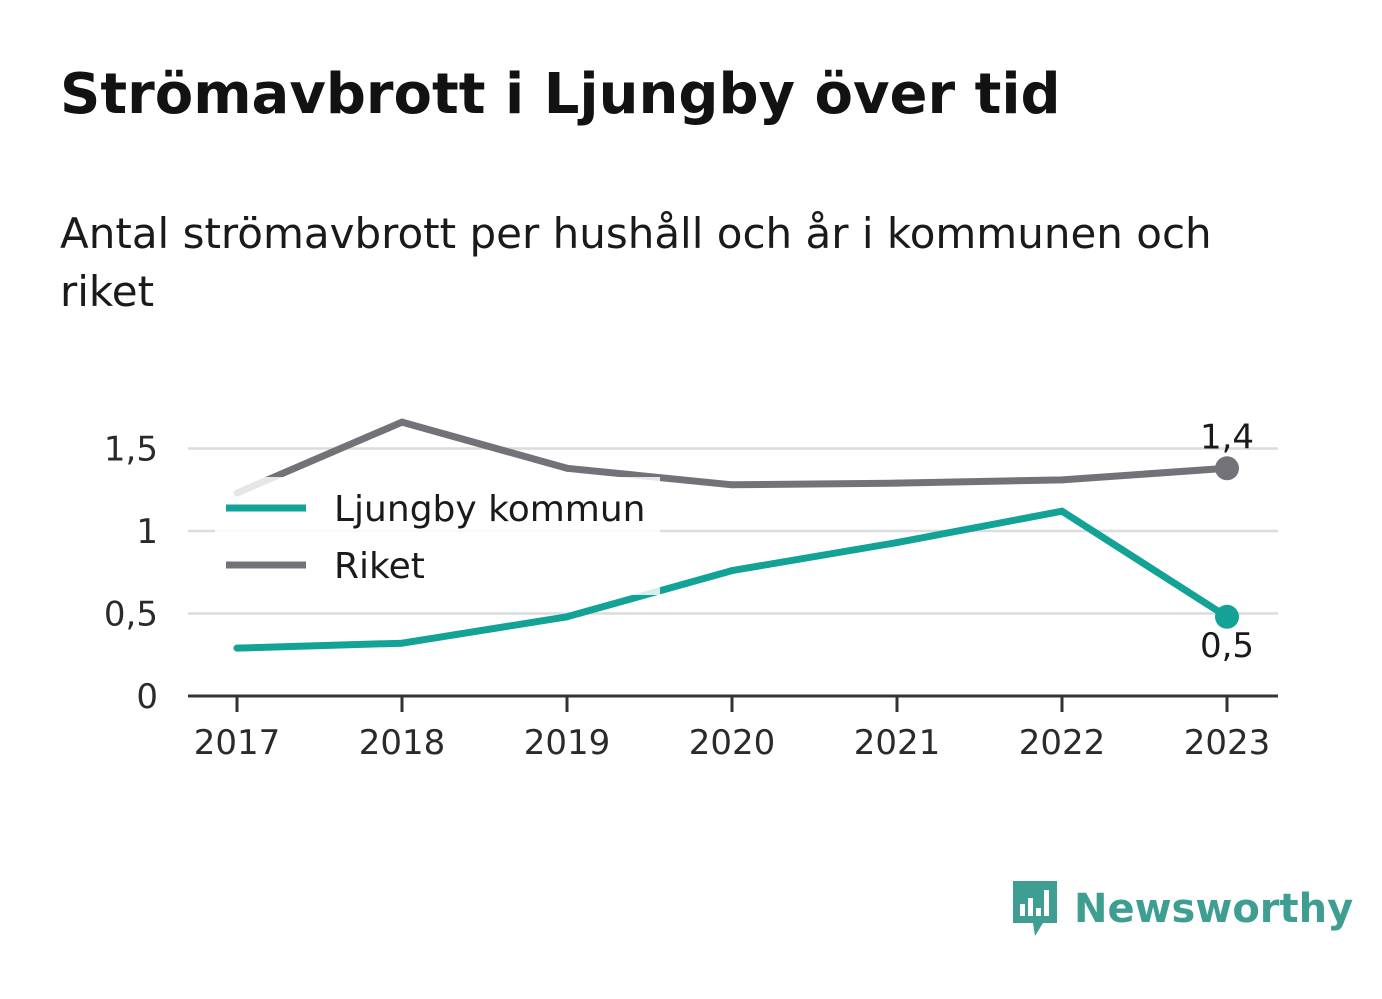  I want to click on y-tick-label: 0, so click(147, 697).